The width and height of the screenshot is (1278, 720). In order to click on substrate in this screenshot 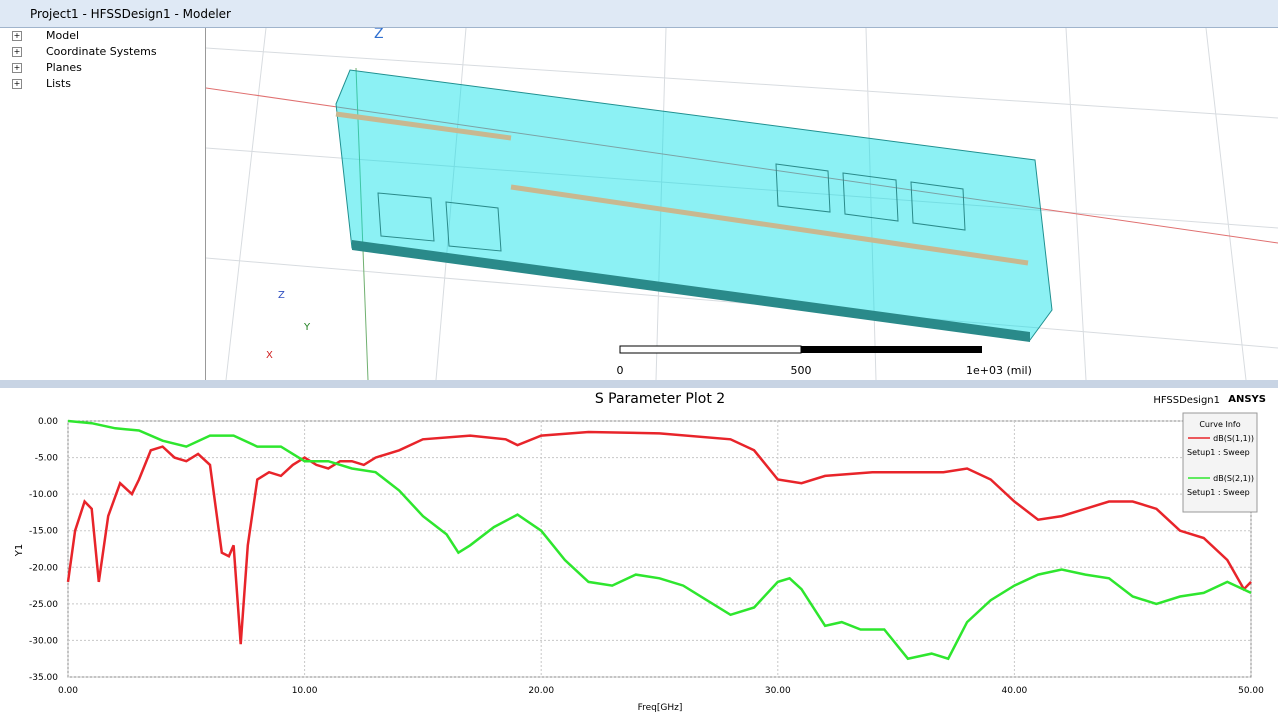, I will do `click(691, 291)`.